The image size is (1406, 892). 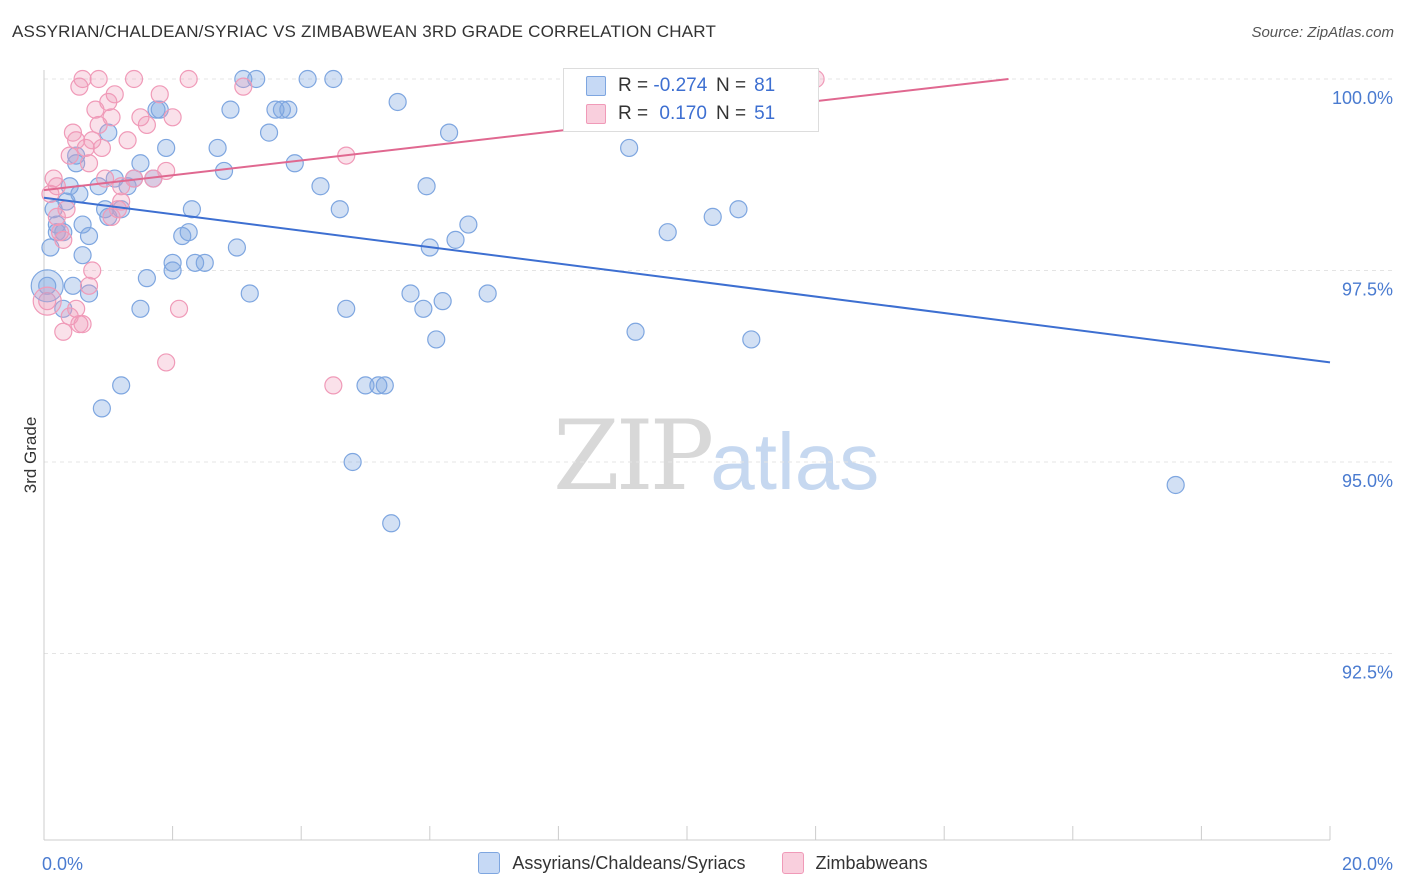 What do you see at coordinates (1362, 385) in the screenshot?
I see `y-tick-labels: 100.0% 97.5% 95.0% 92.5%` at bounding box center [1362, 385].